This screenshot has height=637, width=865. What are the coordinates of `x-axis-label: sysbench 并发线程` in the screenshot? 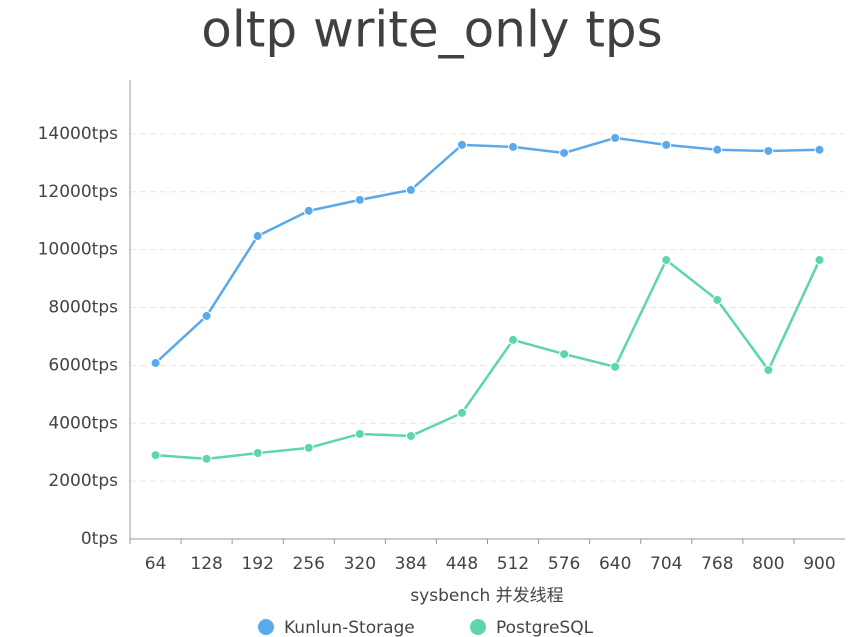 It's located at (486, 596).